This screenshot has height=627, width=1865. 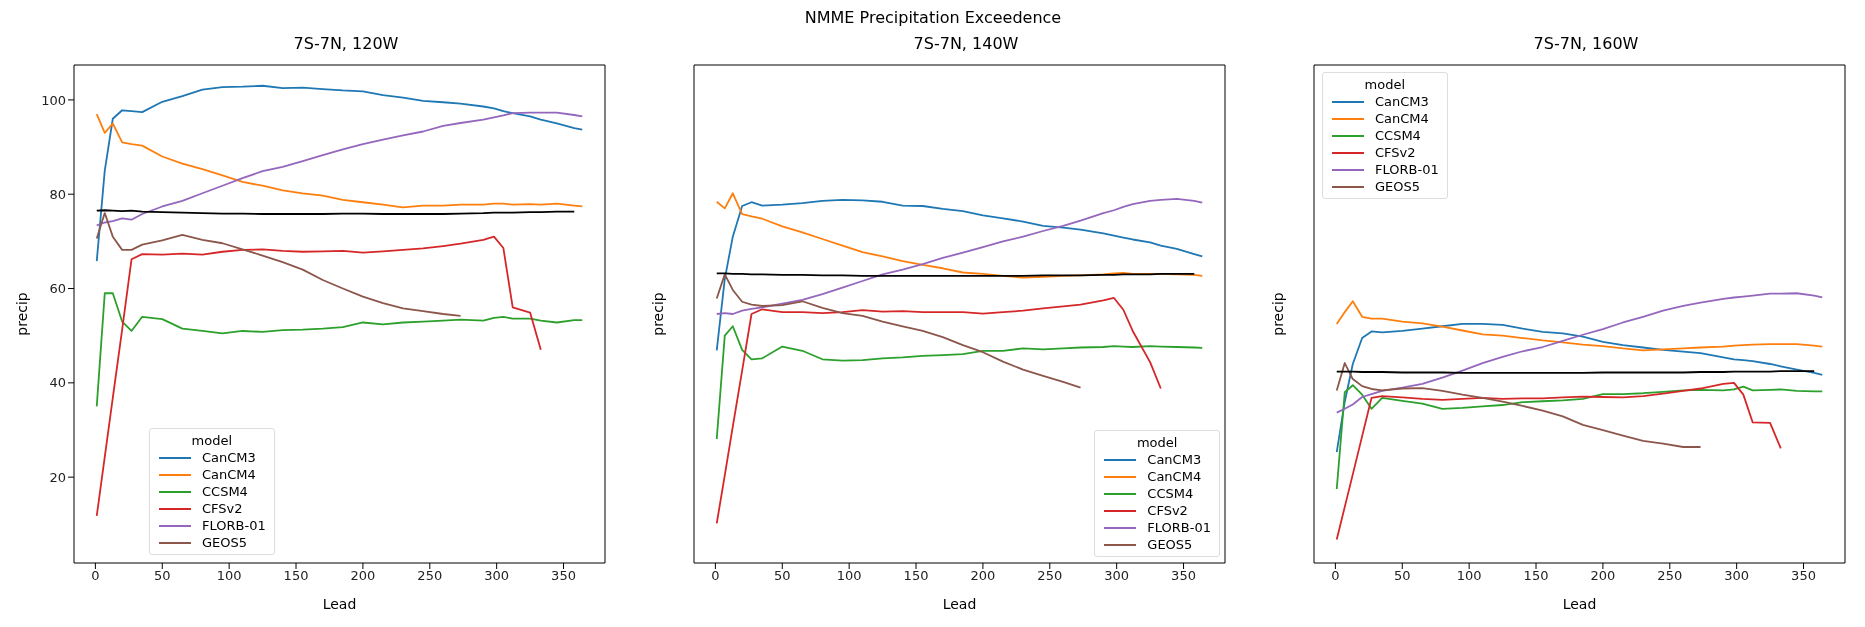 What do you see at coordinates (57, 383) in the screenshot?
I see `y-tick-label: 40` at bounding box center [57, 383].